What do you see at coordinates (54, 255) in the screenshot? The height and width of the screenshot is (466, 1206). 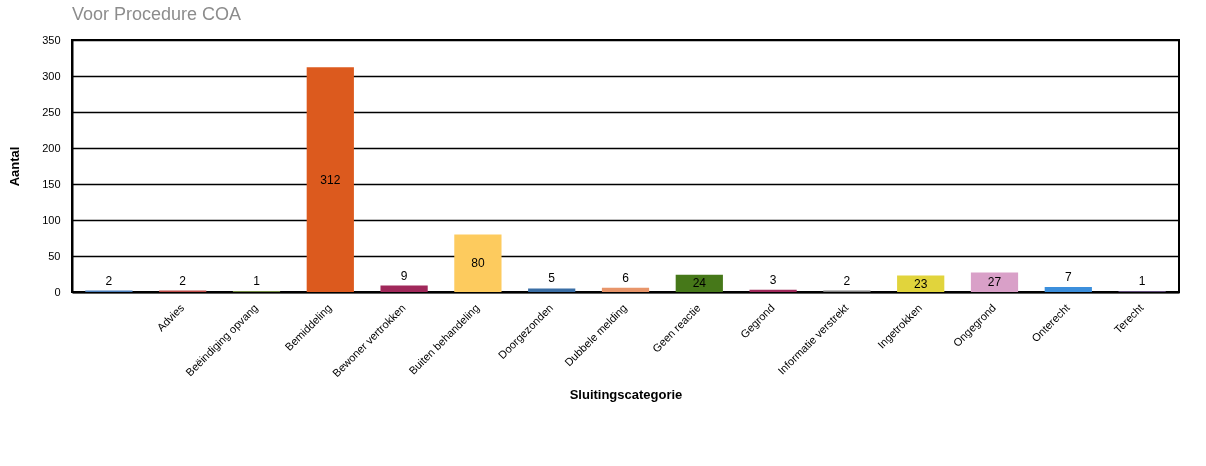 I see `y-tick-label: 50` at bounding box center [54, 255].